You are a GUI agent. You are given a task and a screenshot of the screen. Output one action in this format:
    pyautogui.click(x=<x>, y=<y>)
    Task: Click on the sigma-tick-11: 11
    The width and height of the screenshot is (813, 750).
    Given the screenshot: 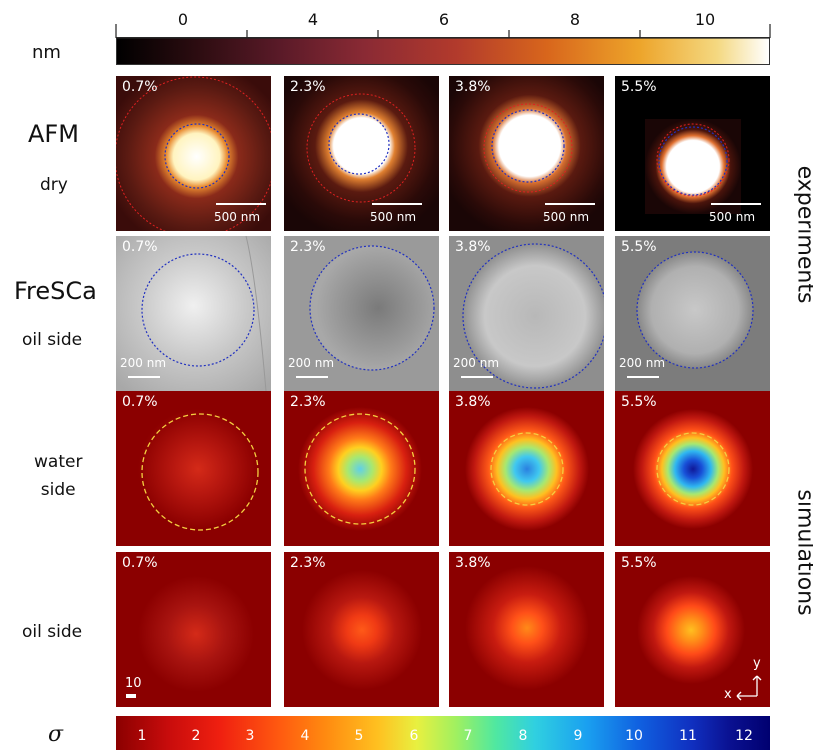 What is the action you would take?
    pyautogui.click(x=688, y=736)
    